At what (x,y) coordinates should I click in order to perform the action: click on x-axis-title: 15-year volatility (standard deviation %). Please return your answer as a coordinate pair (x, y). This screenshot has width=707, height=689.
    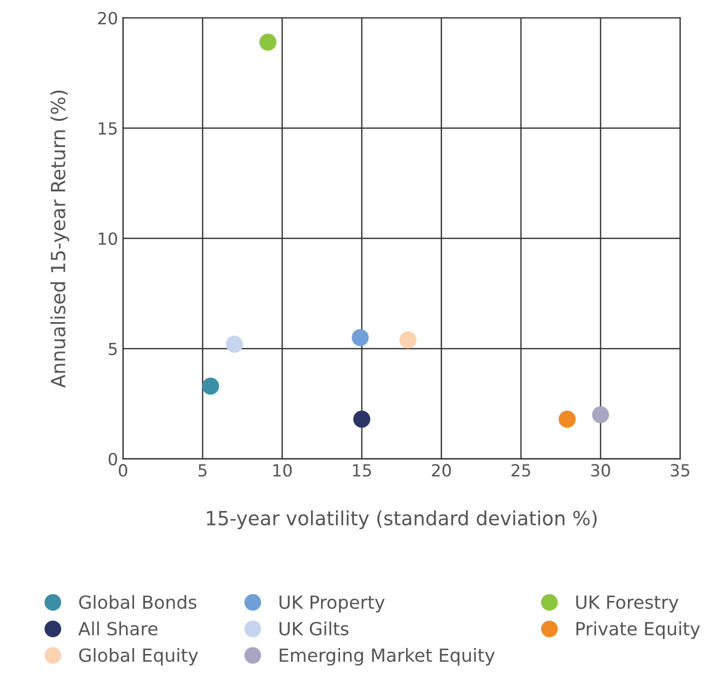
    Looking at the image, I should click on (401, 520).